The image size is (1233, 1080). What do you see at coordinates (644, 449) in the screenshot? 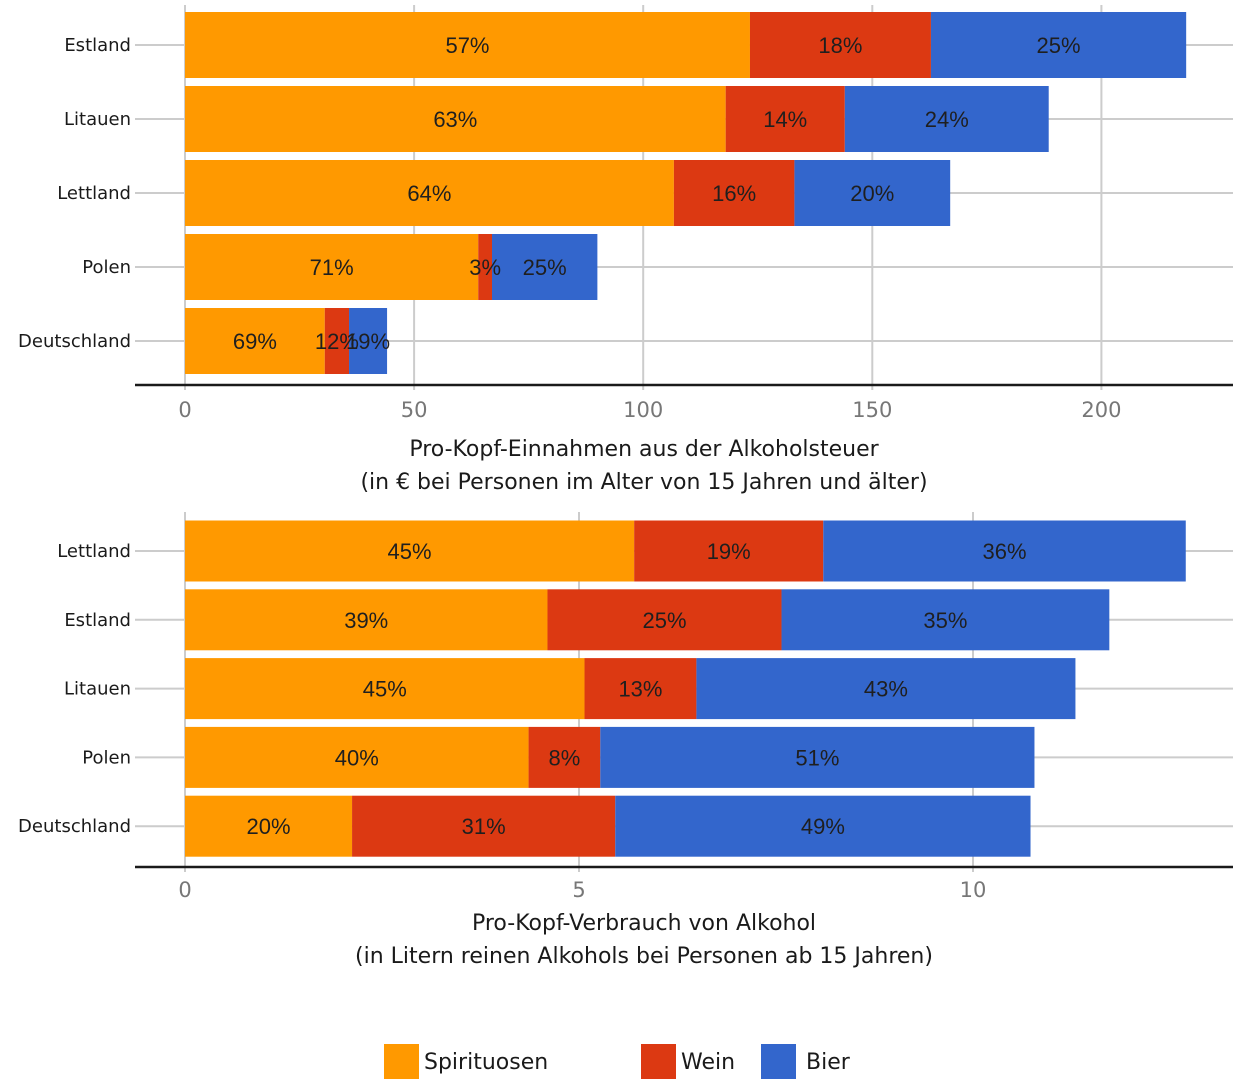
I see `x-axis-title: Pro-Kopf-Einnahmen aus der Alkoholsteuer` at bounding box center [644, 449].